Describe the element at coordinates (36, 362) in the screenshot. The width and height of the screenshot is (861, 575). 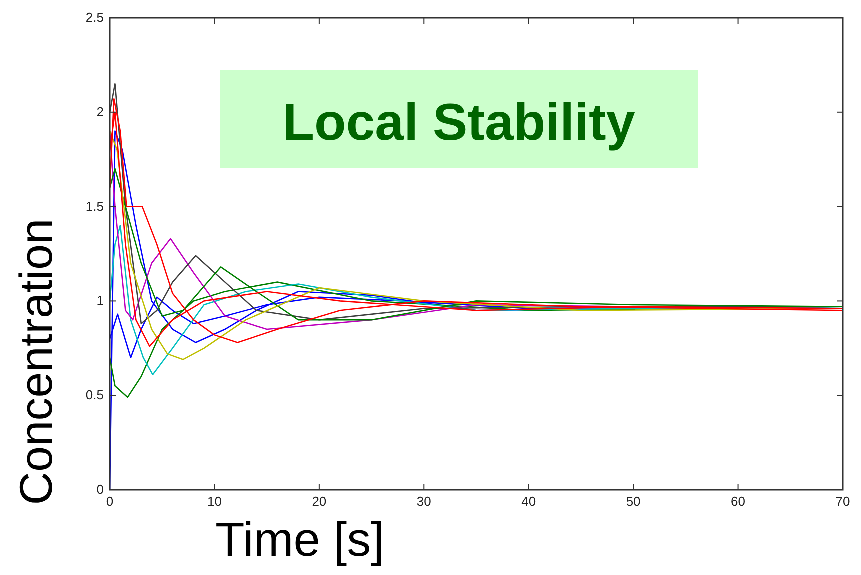
I see `y-axis-title: Concentration` at that location.